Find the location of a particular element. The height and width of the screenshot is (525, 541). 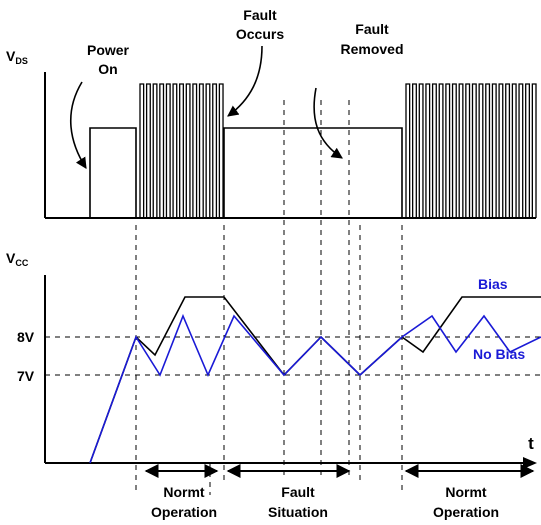

power-on-label-1: Power is located at coordinates (108, 50).